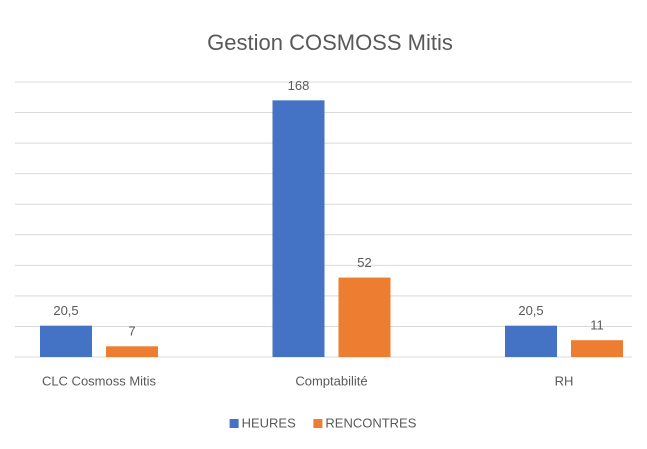 This screenshot has height=449, width=647. Describe the element at coordinates (370, 422) in the screenshot. I see `legend-label: RENCONTRES` at that location.